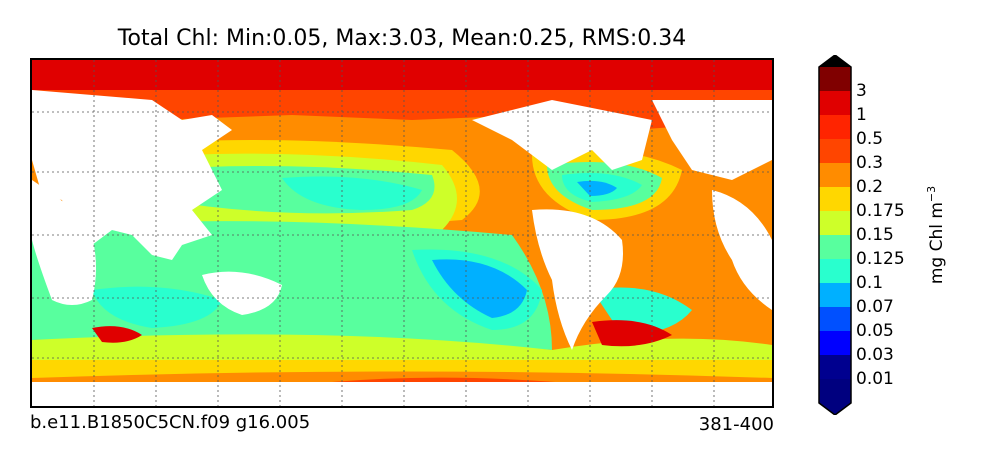  What do you see at coordinates (870, 187) in the screenshot?
I see `colorbar-tick-label: 0.2` at bounding box center [870, 187].